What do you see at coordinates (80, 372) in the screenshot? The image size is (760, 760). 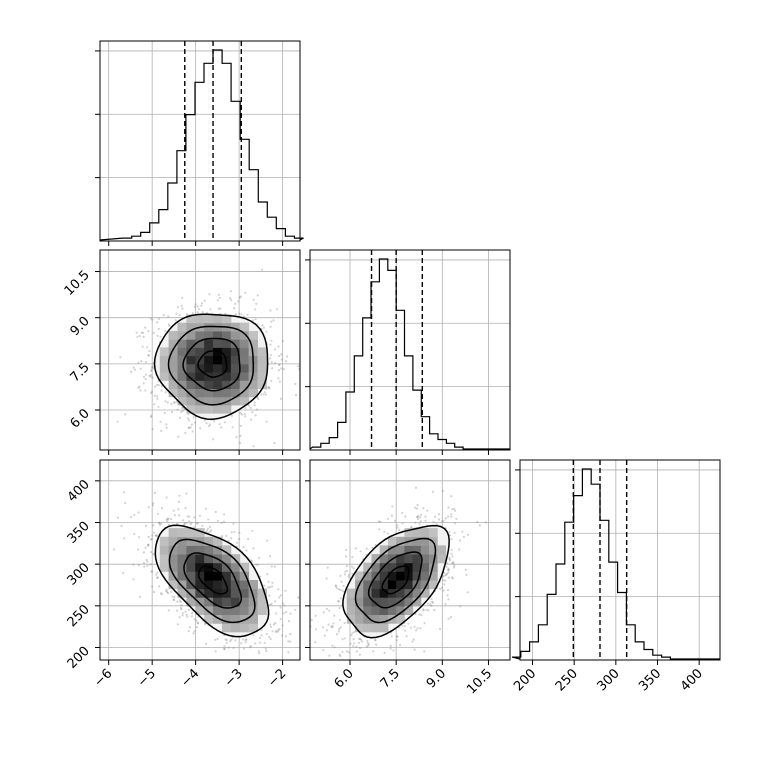 I see `y-tick-label: 7.5` at bounding box center [80, 372].